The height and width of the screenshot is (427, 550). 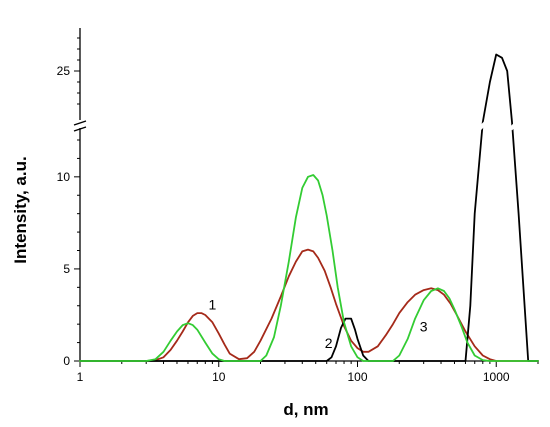 What do you see at coordinates (212, 304) in the screenshot?
I see `curve-label: 1` at bounding box center [212, 304].